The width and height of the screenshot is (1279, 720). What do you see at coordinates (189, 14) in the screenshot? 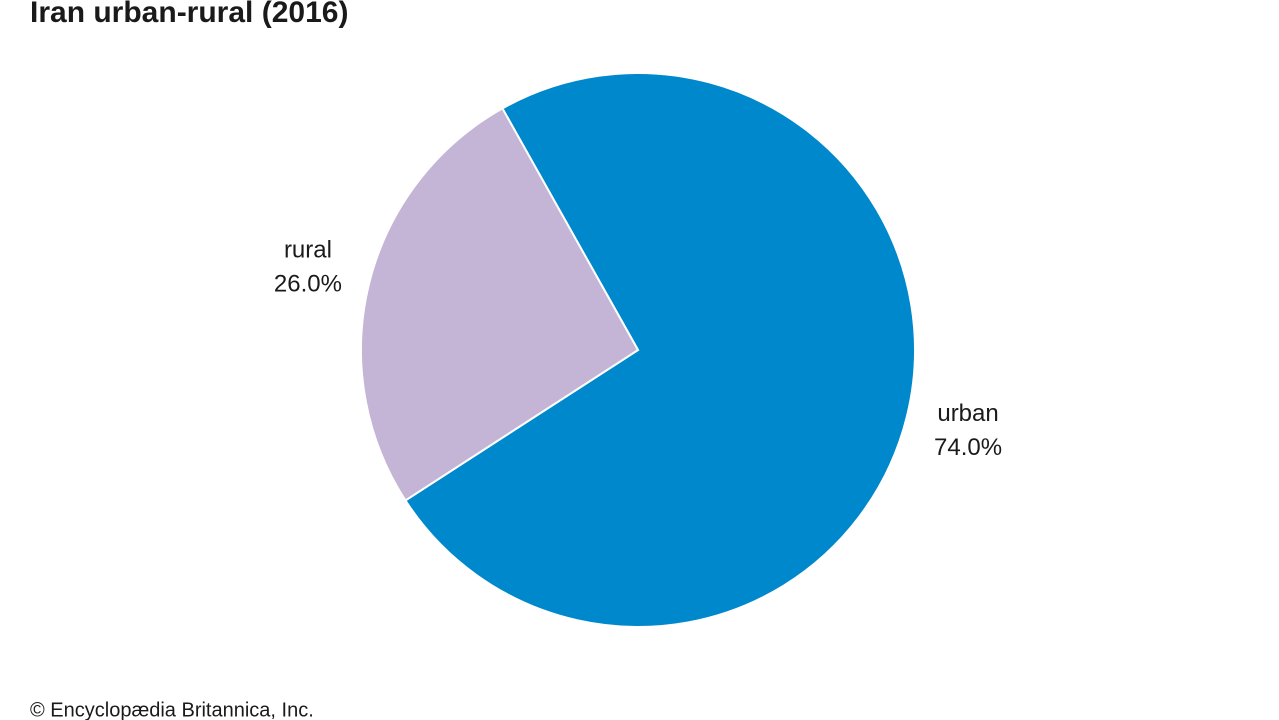
I see `chart-title: Iran urban-rural (2016)` at bounding box center [189, 14].